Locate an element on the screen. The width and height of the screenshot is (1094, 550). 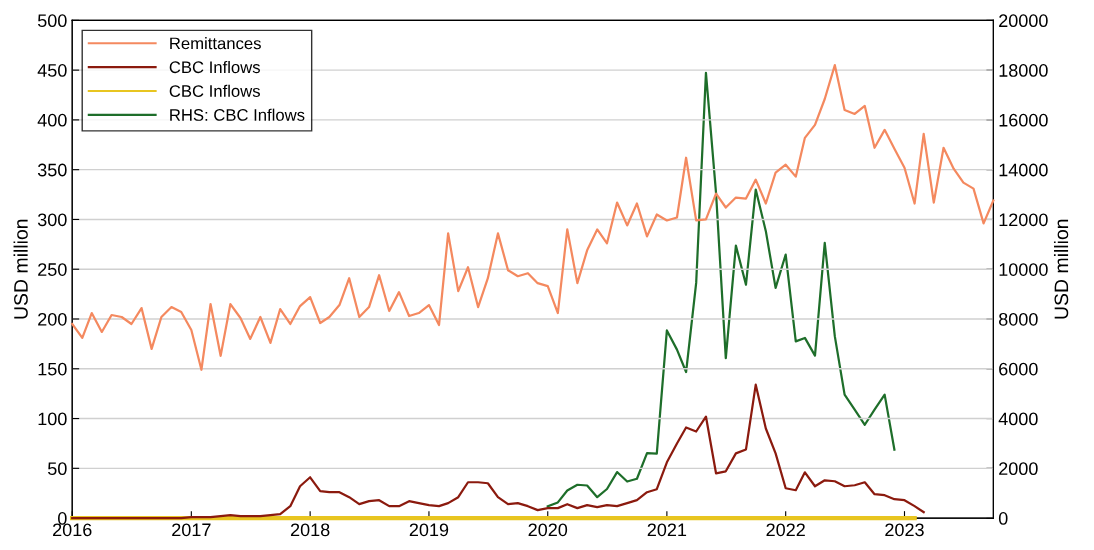
y-tick-label: 250 is located at coordinates (52, 269).